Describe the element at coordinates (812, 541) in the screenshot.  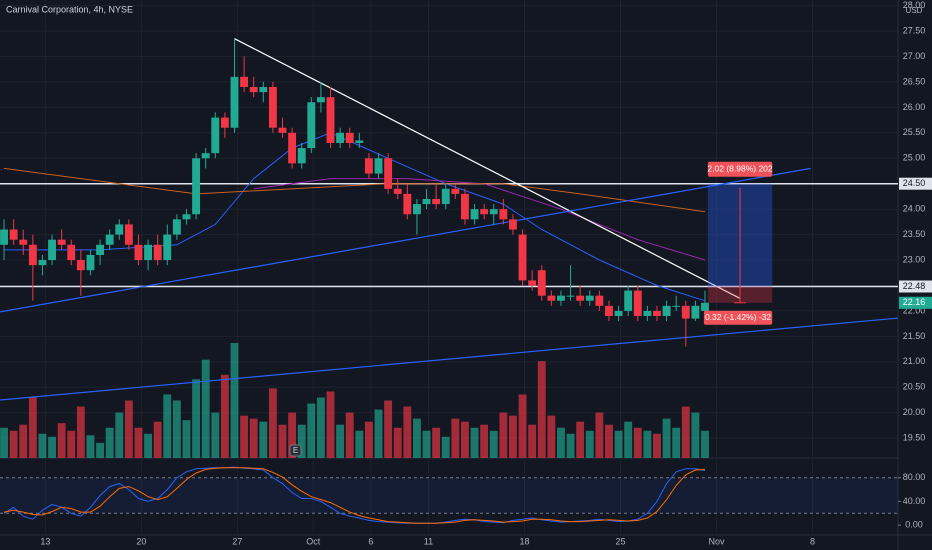
I see `x-tick-label: 8` at that location.